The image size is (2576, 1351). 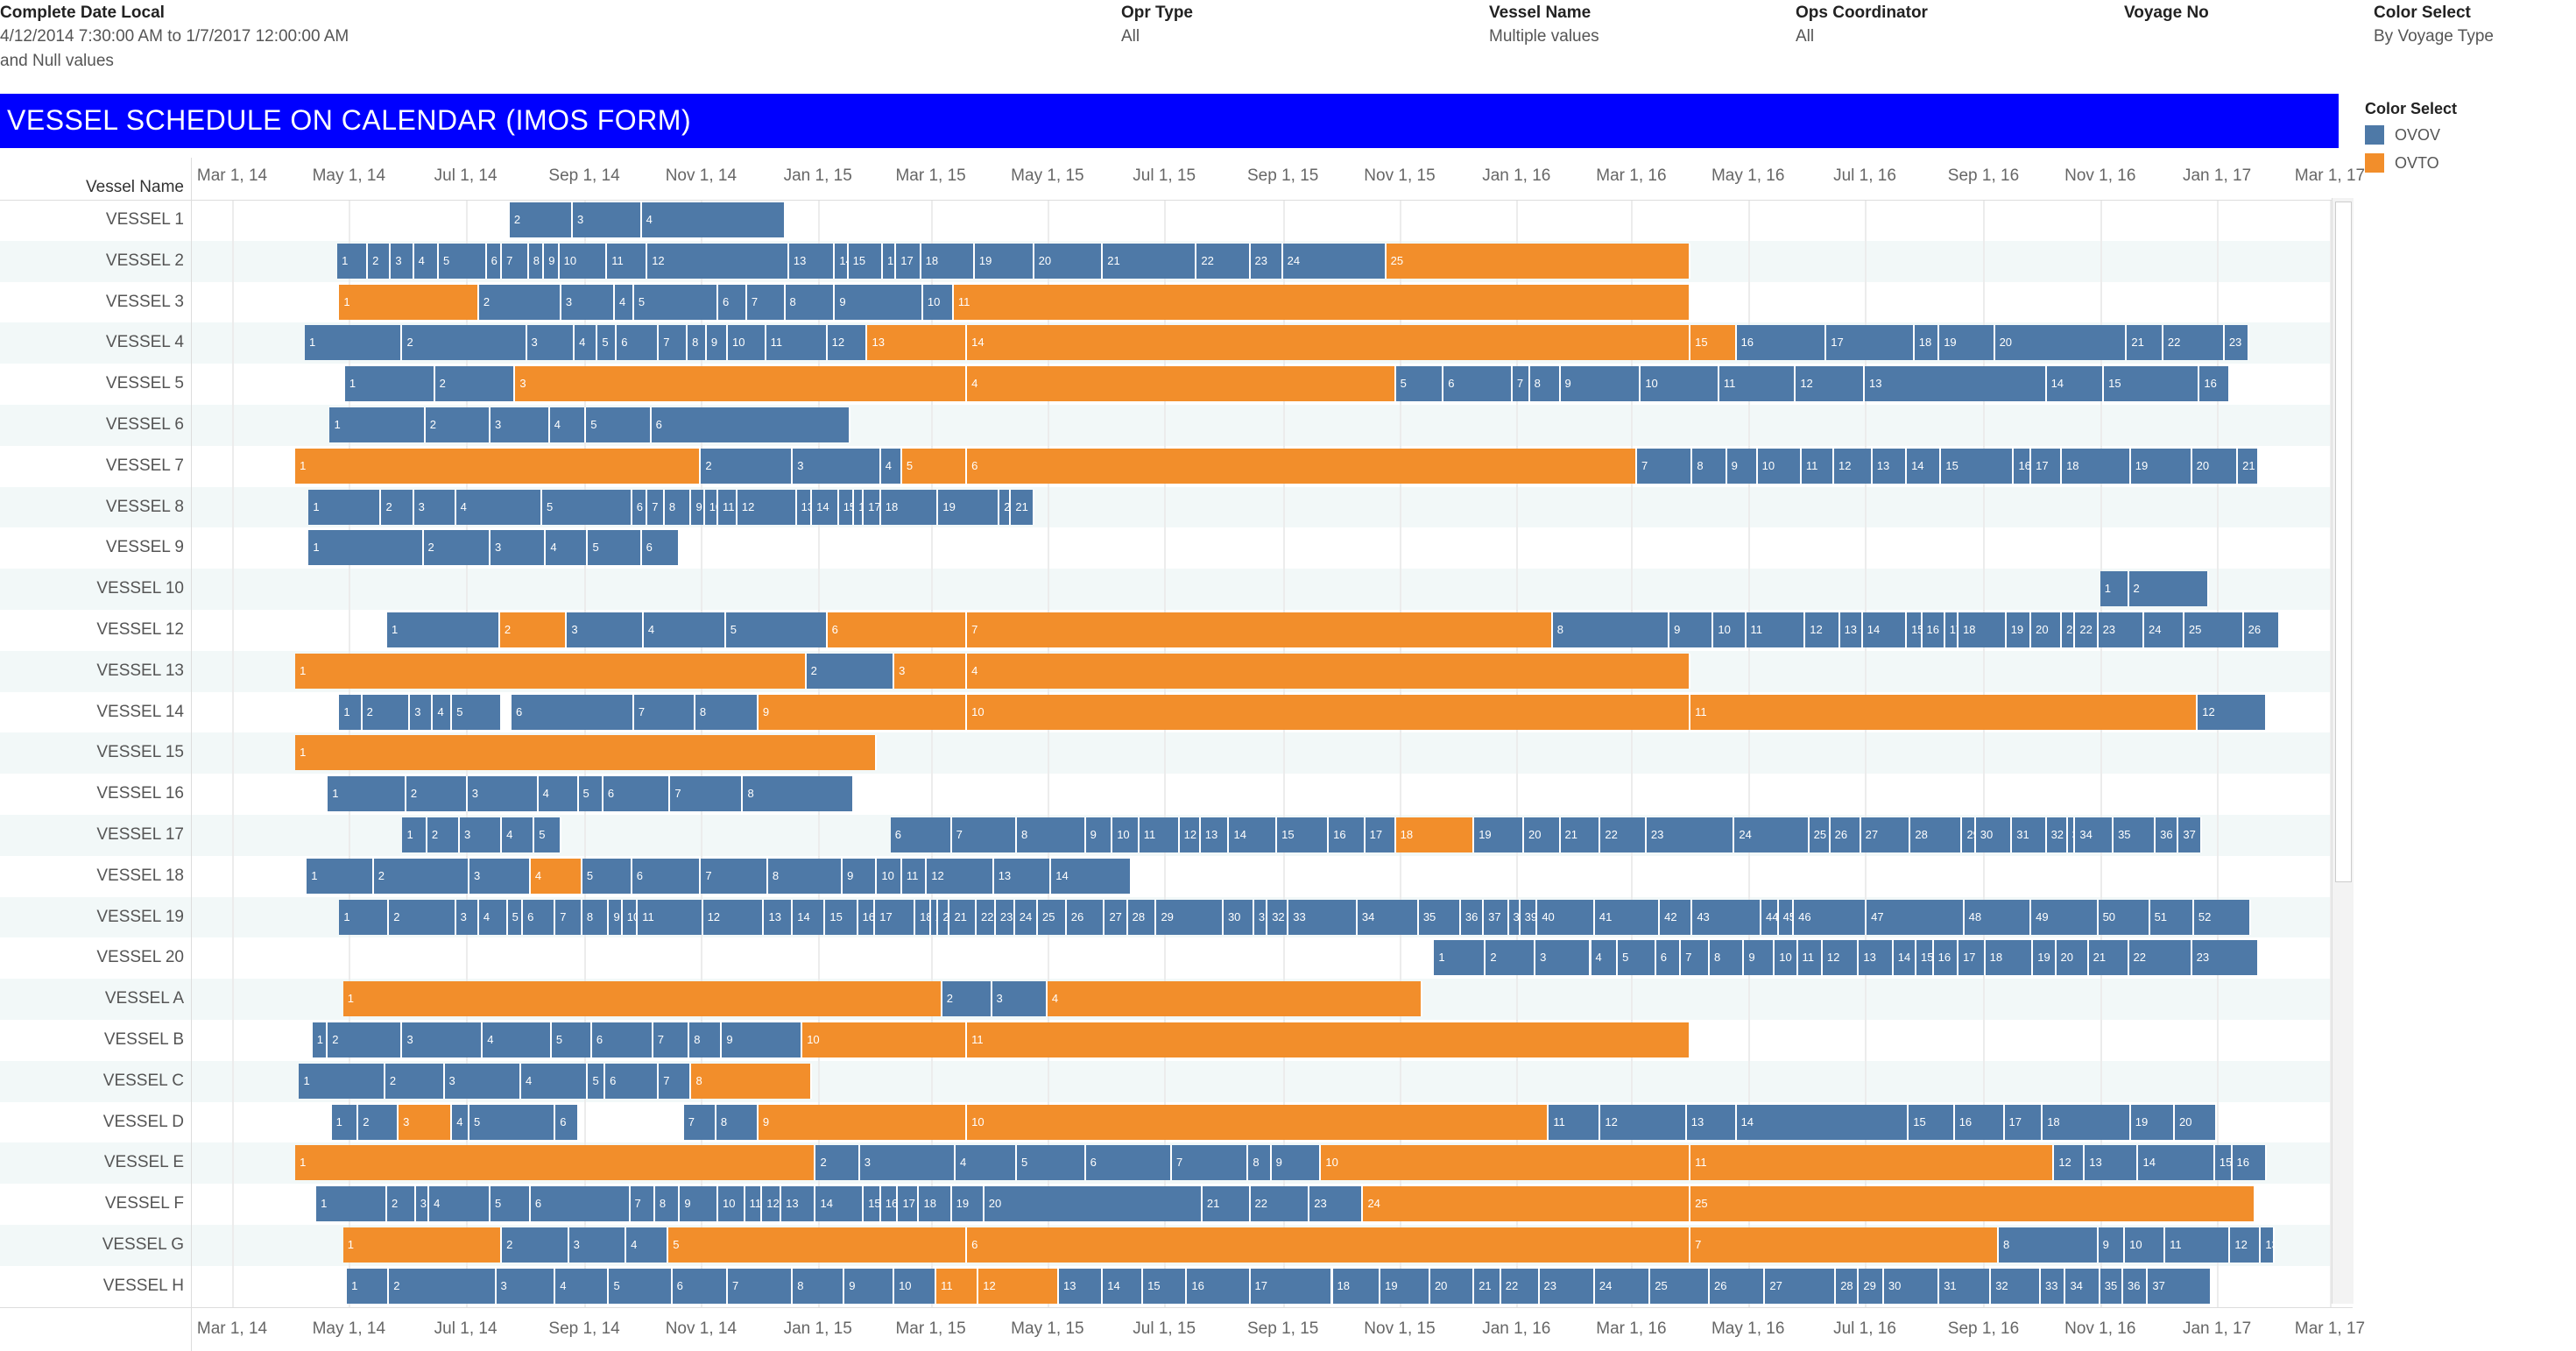 What do you see at coordinates (1388, 917) in the screenshot?
I see `voyage-bar: 34` at bounding box center [1388, 917].